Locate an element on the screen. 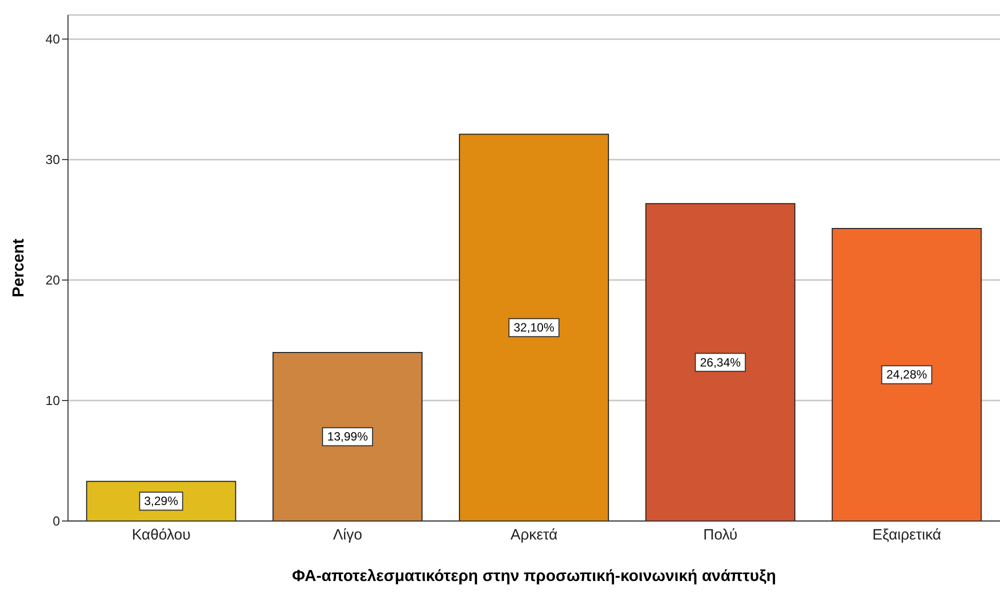 This screenshot has width=1000, height=595. y-tick-label: 0 is located at coordinates (56, 521).